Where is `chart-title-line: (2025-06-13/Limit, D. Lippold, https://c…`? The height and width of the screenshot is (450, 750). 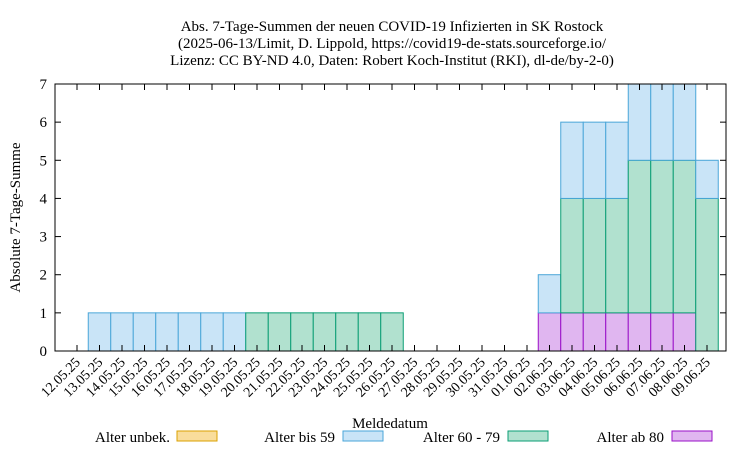 chart-title-line: (2025-06-13/Limit, D. Lippold, https://c… is located at coordinates (392, 44).